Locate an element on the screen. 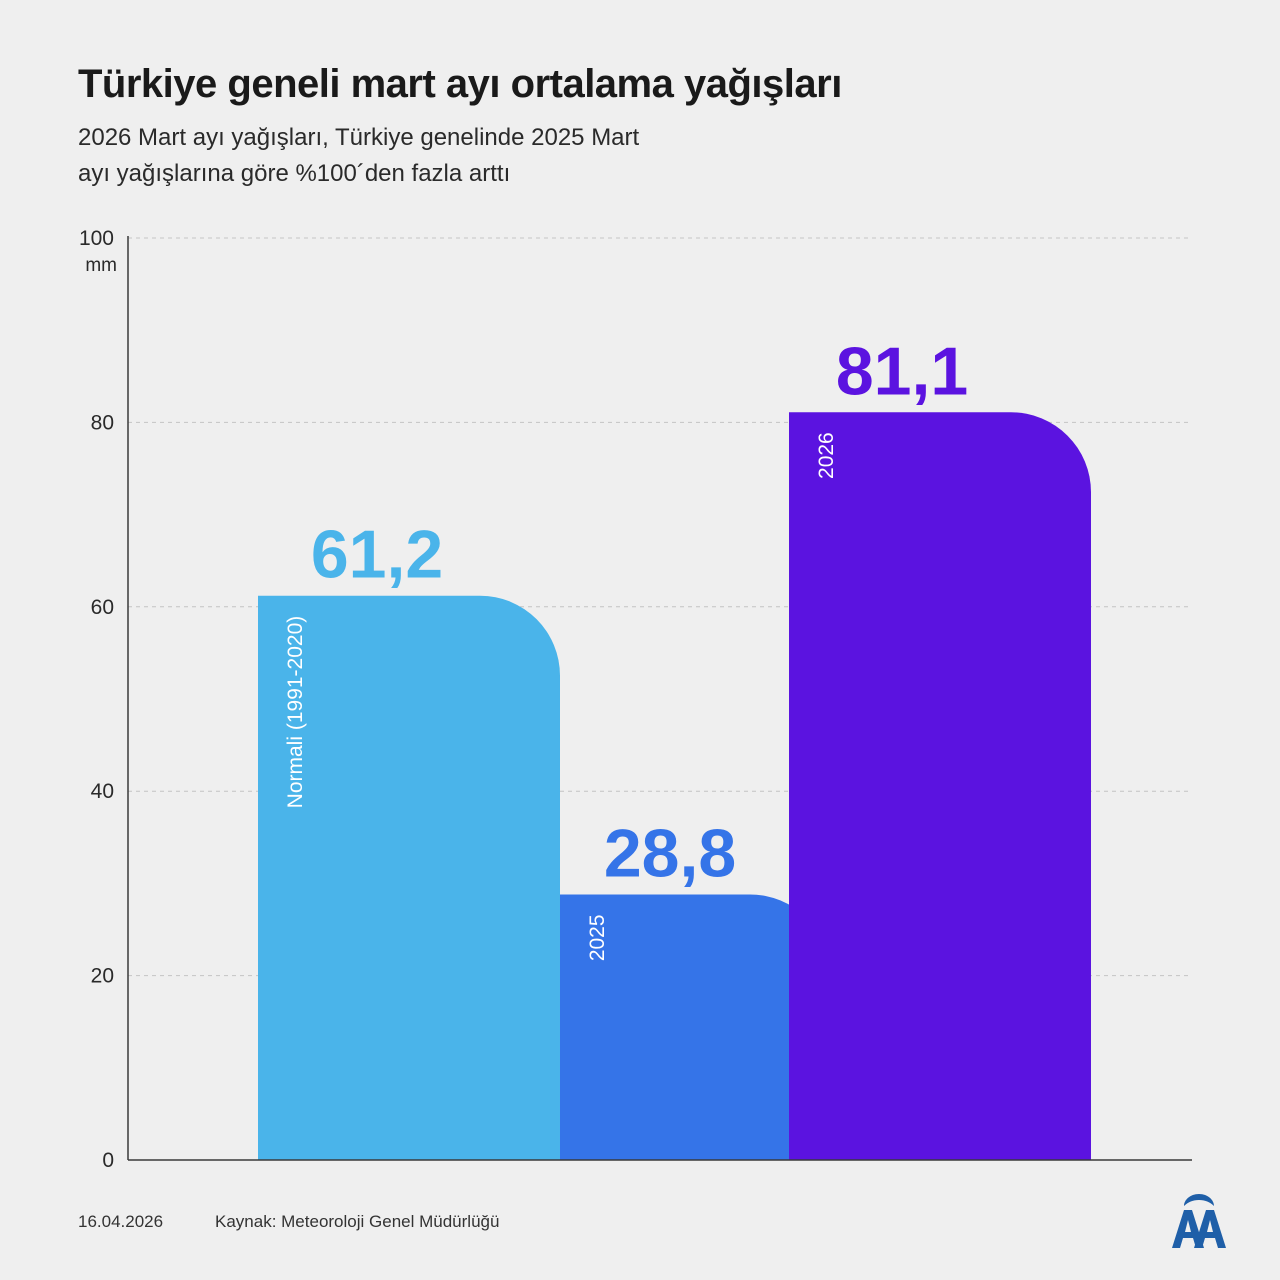  bar-category-label: Normali (1991-2020) is located at coordinates (295, 712).